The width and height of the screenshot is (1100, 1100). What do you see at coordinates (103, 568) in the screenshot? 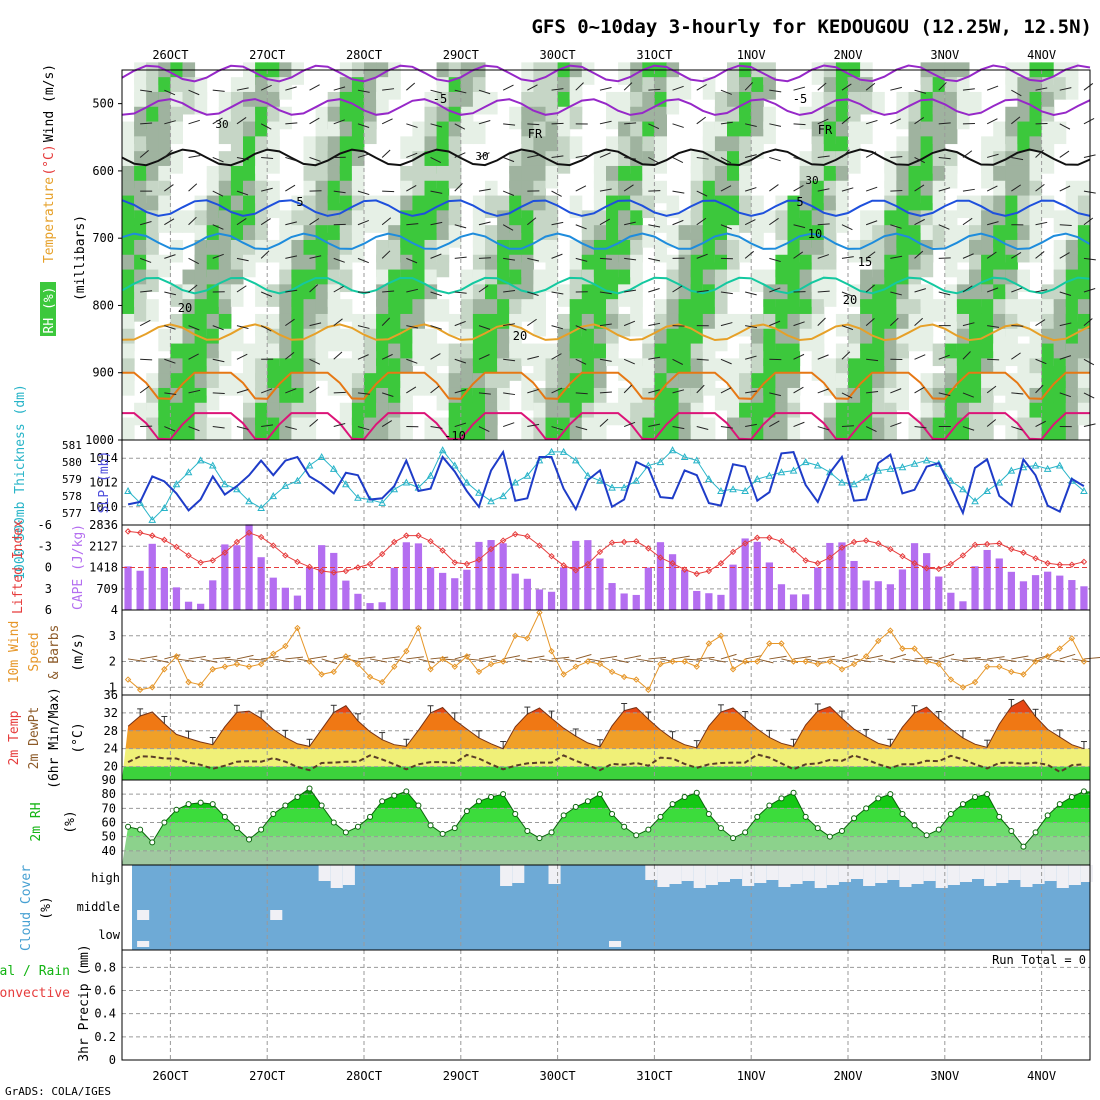
I see `cape-tick-label: 1418` at bounding box center [103, 568].